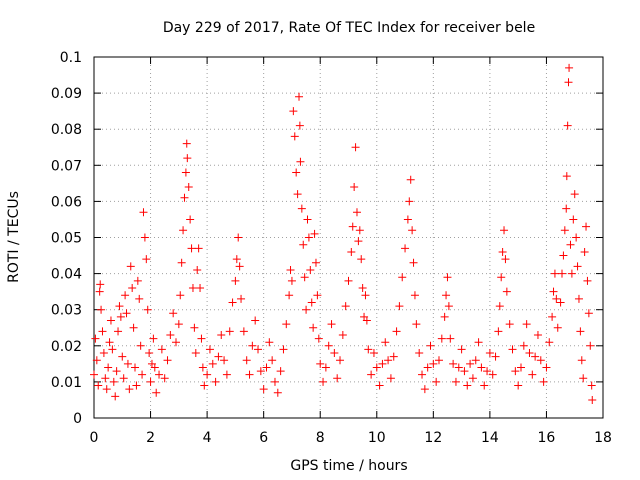 The height and width of the screenshot is (480, 640). Describe the element at coordinates (150, 438) in the screenshot. I see `x-tick-label: 2` at that location.